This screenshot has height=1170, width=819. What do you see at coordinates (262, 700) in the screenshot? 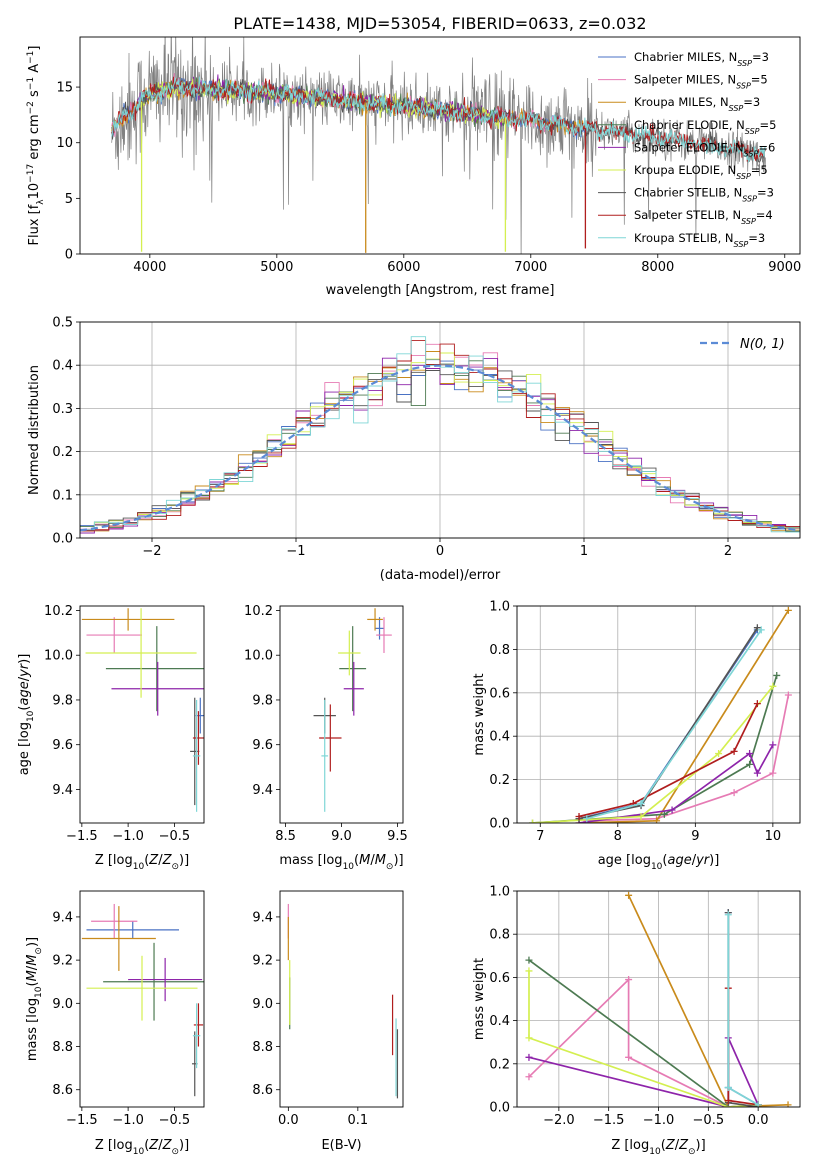
I see `age-vs-mass-ytick-label: 9.8` at bounding box center [262, 700].